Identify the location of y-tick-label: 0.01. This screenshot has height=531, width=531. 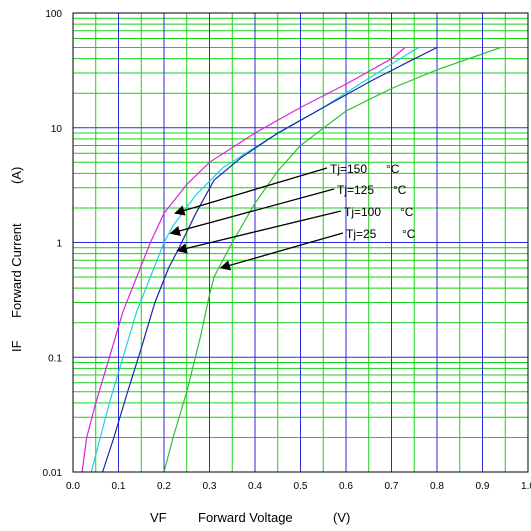
(53, 473).